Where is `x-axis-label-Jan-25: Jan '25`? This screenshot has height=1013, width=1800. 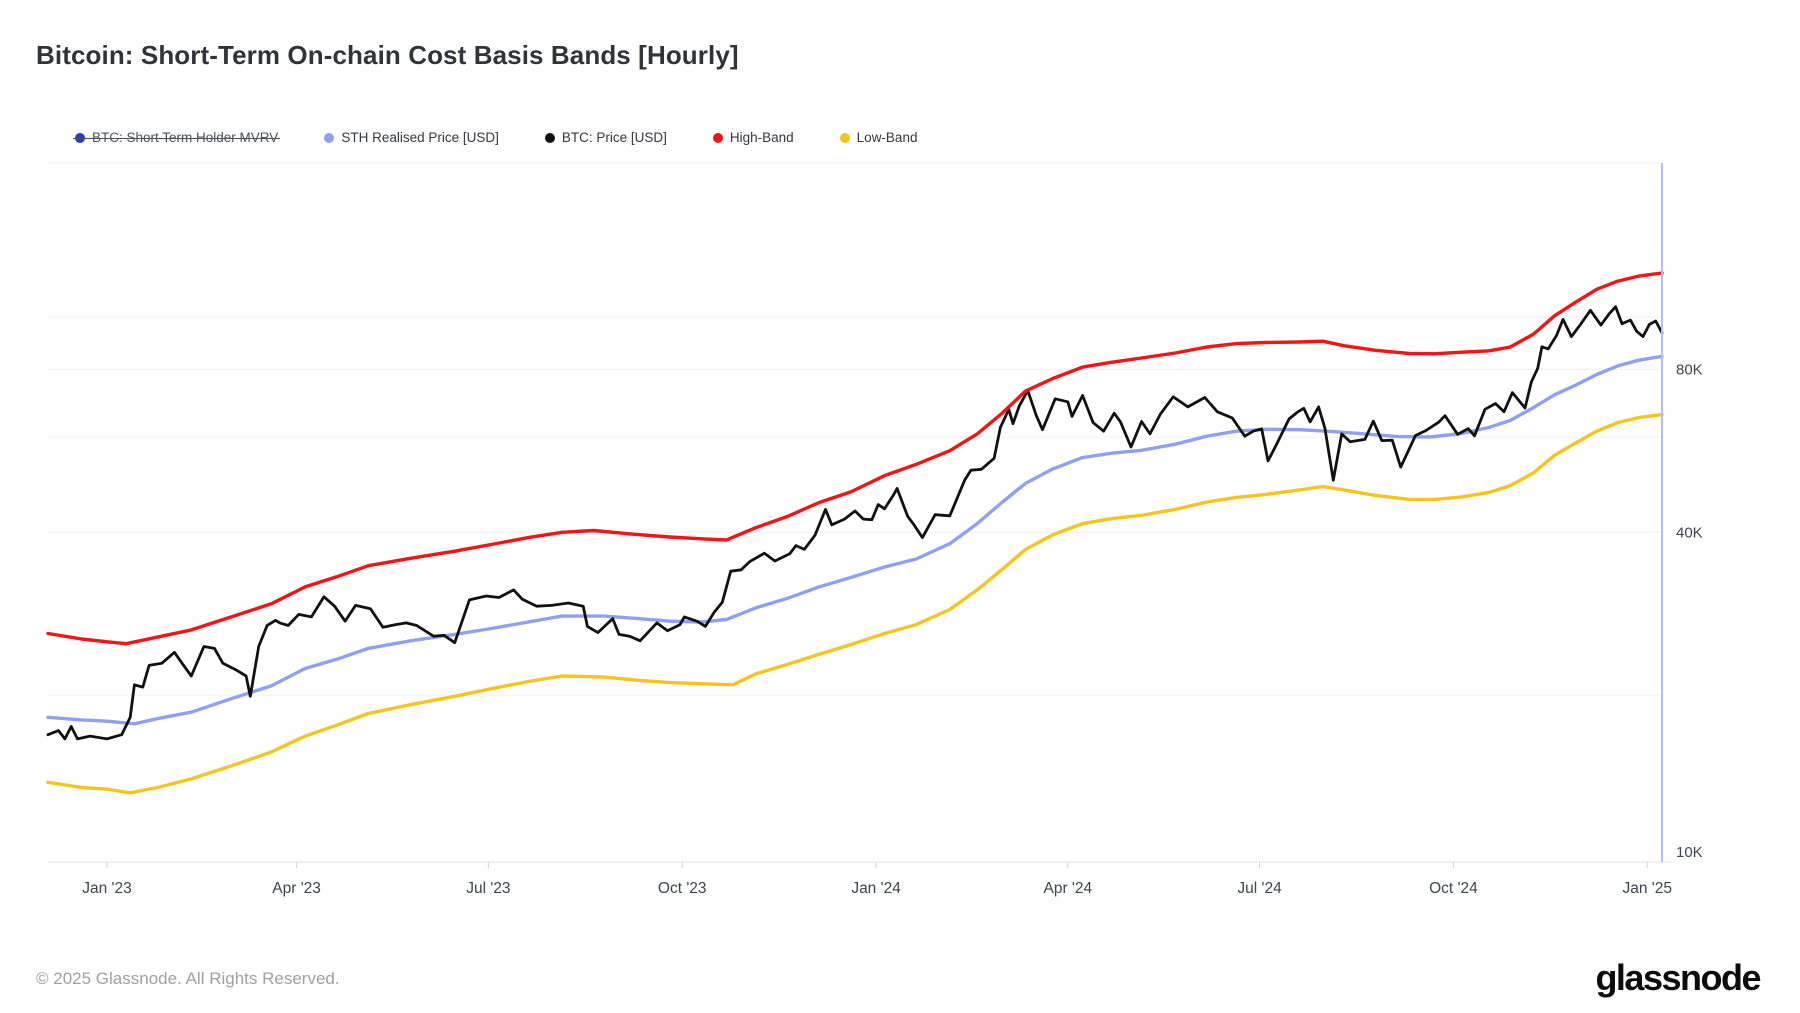
x-axis-label-Jan-25: Jan '25 is located at coordinates (1648, 888).